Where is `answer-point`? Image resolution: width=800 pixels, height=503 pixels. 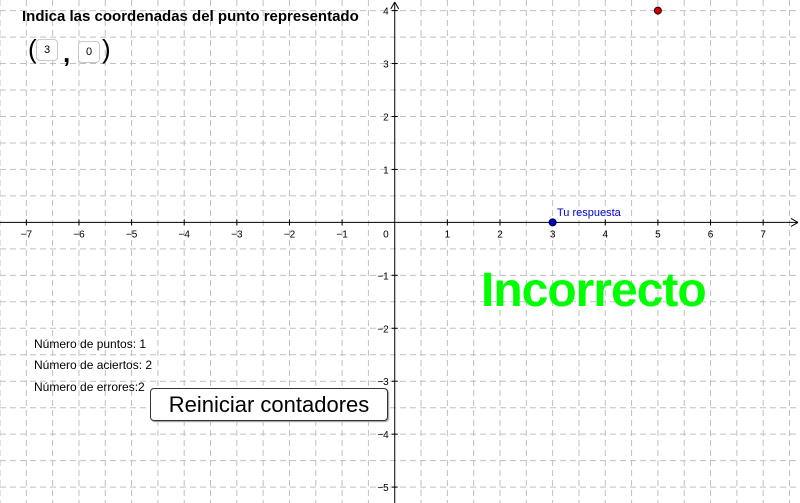 answer-point is located at coordinates (552, 222).